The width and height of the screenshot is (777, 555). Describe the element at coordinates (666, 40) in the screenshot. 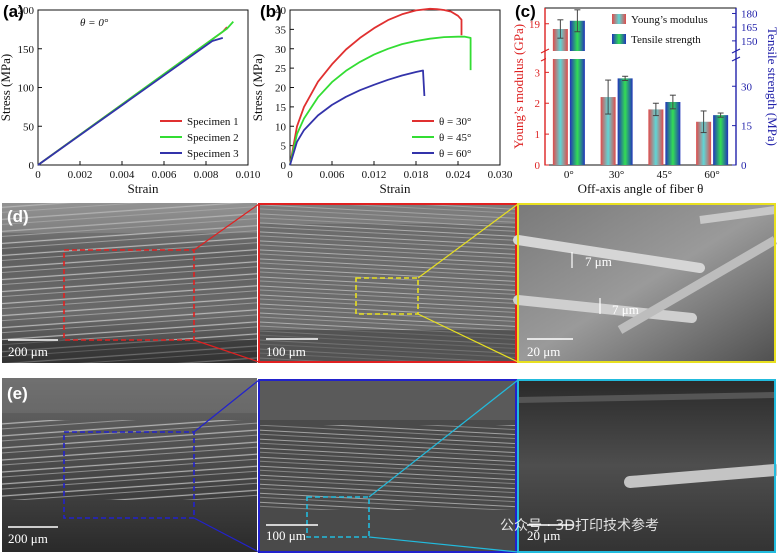

I see `chart-c-legend-label: Tensile strength` at that location.